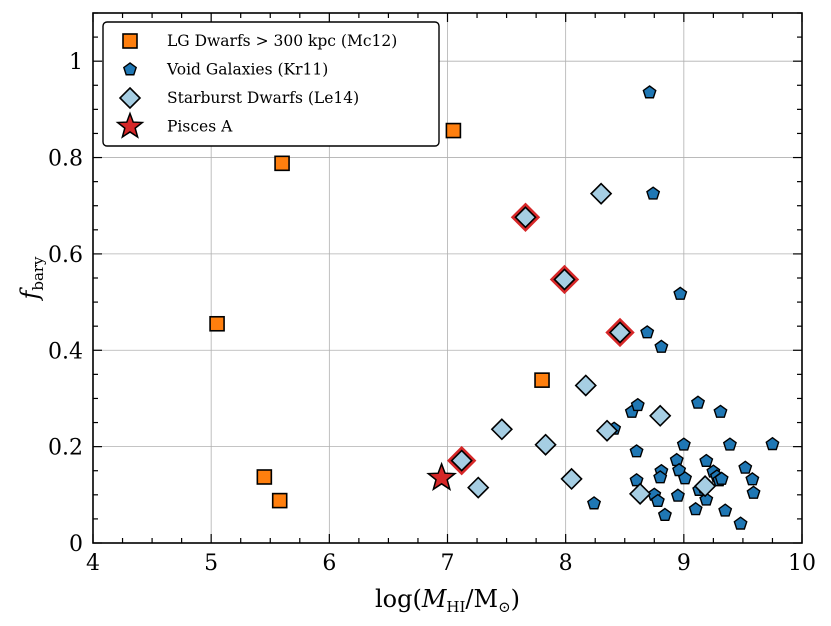 The image size is (831, 626). Describe the element at coordinates (282, 41) in the screenshot. I see `legend-entry-label: LG Dwarfs > 300 kpc (Mc12)` at that location.